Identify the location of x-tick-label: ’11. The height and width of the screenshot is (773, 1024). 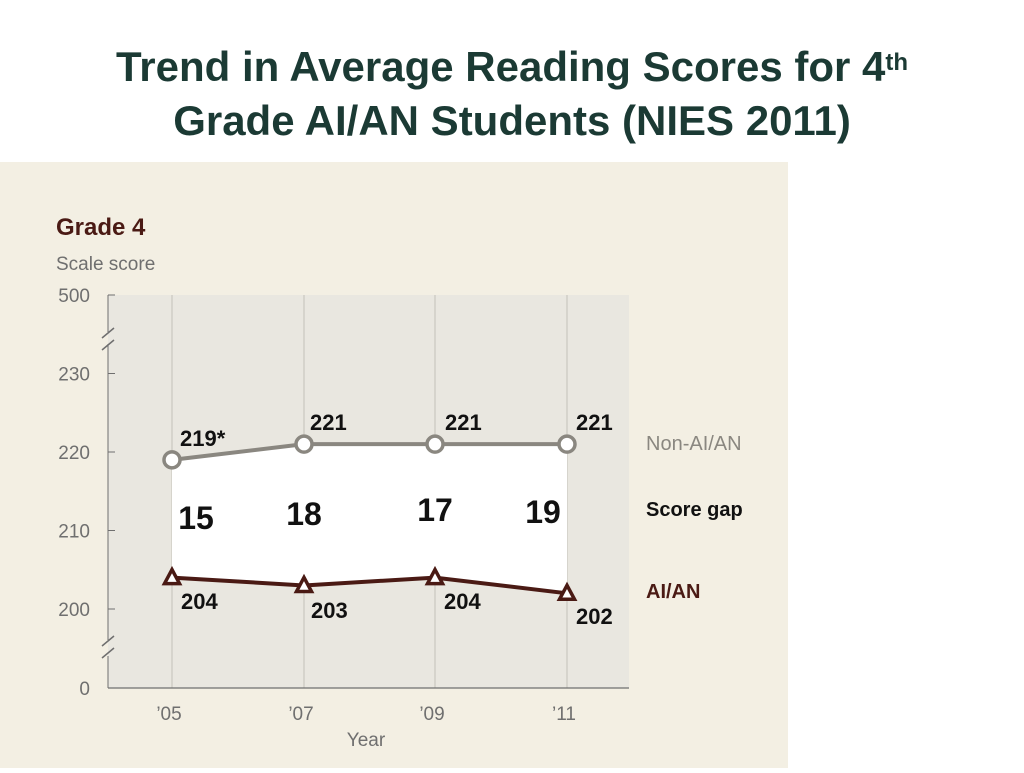
(564, 714).